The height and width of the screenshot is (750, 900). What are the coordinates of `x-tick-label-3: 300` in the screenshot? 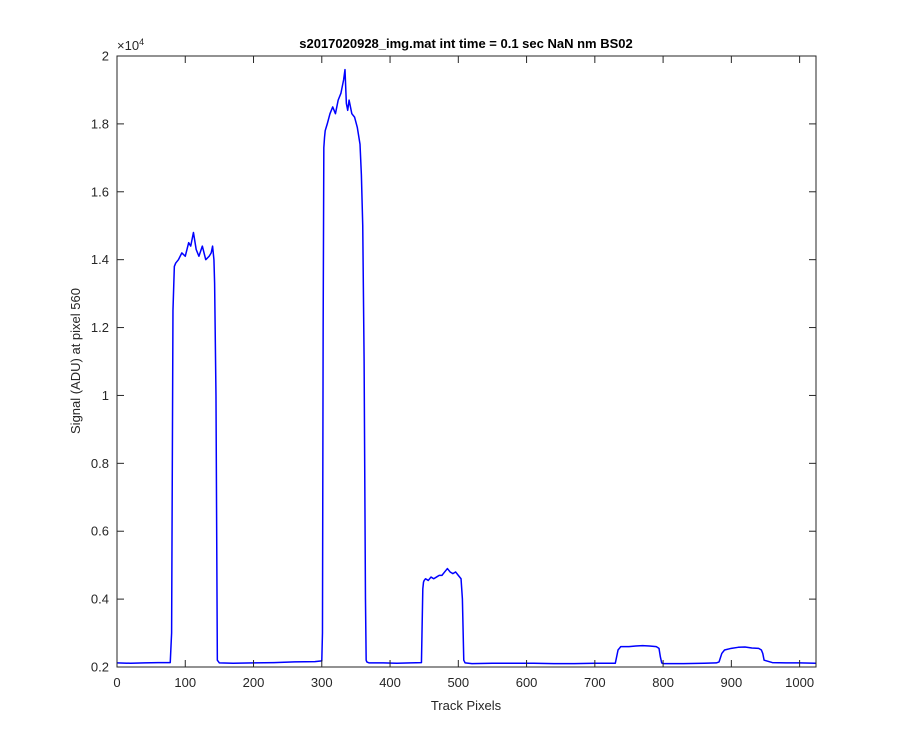 It's located at (322, 682).